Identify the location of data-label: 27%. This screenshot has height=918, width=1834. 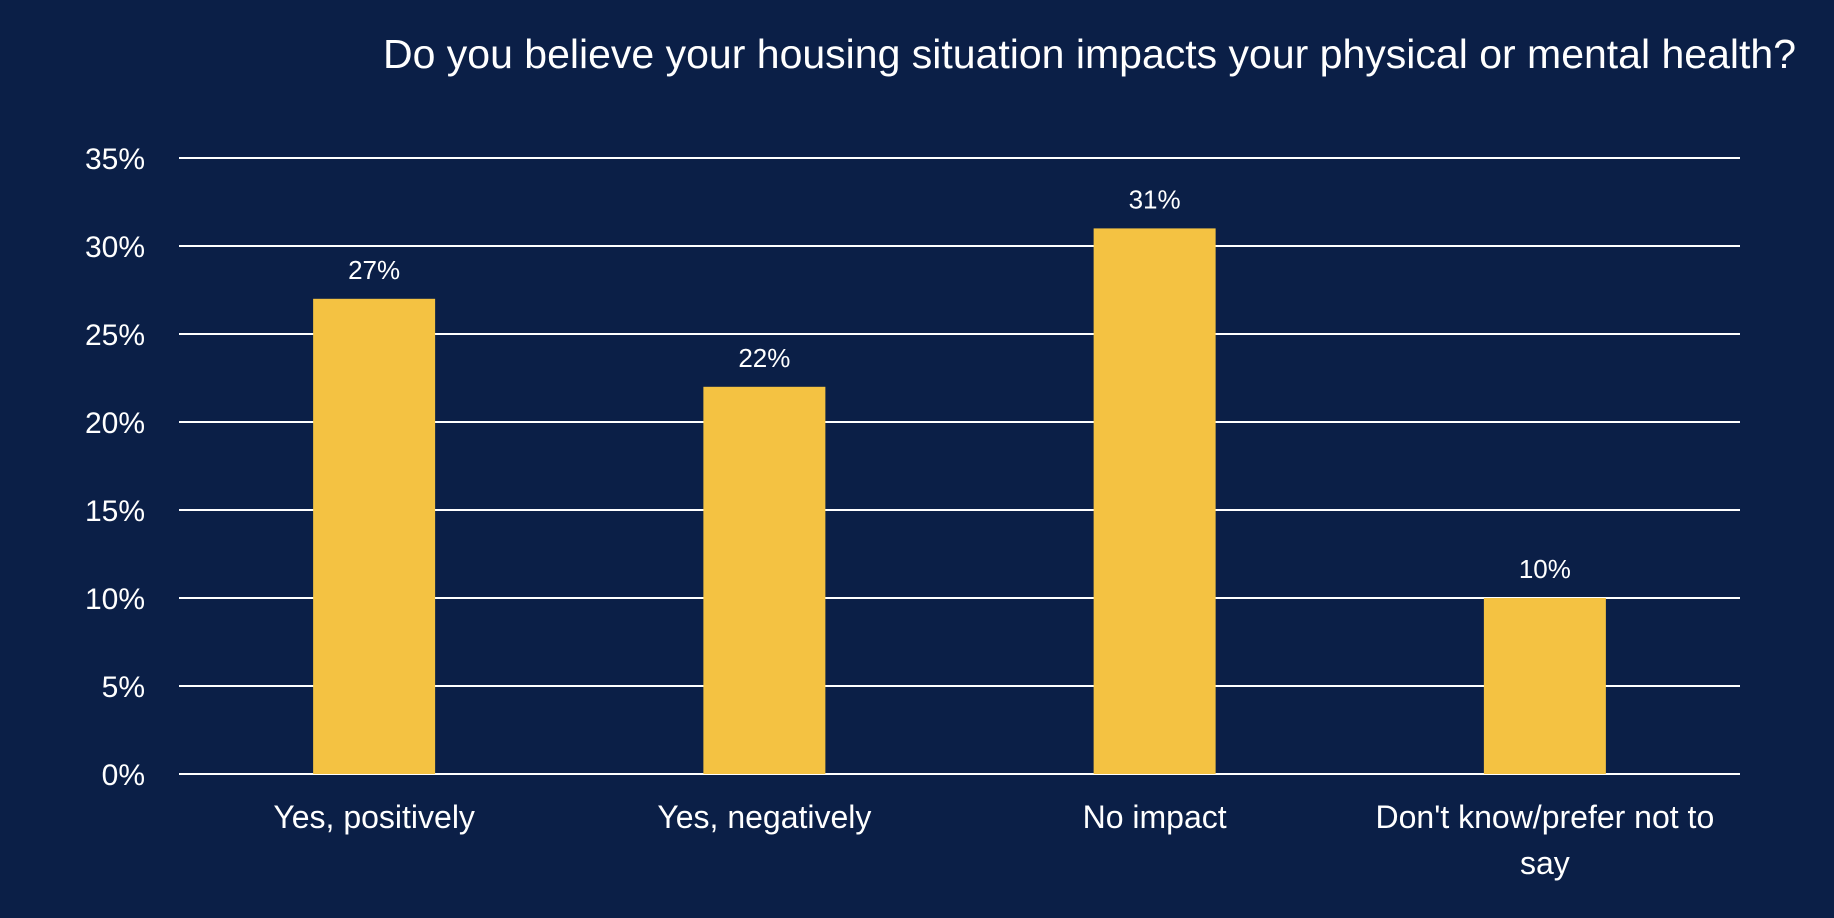
(374, 270).